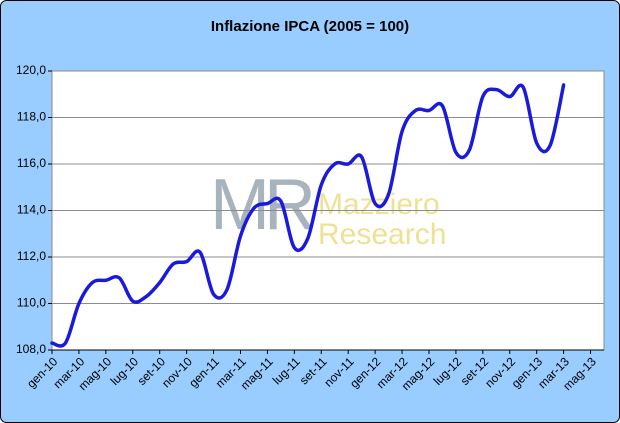  Describe the element at coordinates (31, 70) in the screenshot. I see `y-tick-label: 120,0` at that location.